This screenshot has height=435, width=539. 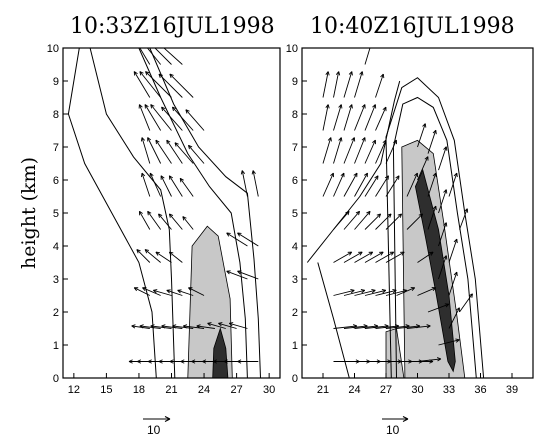 I want to click on panel-1-reference-label: 10, so click(x=154, y=429).